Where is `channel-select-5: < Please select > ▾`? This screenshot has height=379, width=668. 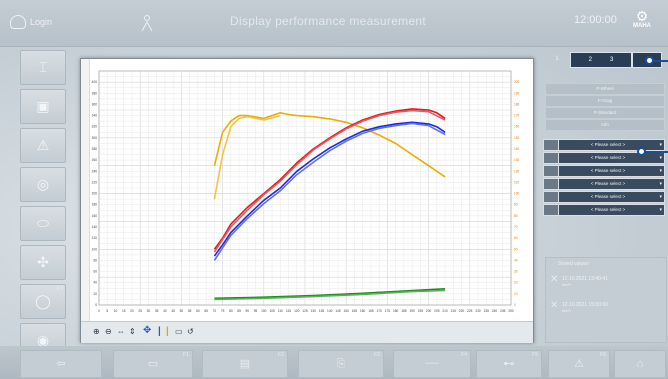
channel-select-5: < Please select > ▾ is located at coordinates (604, 197).